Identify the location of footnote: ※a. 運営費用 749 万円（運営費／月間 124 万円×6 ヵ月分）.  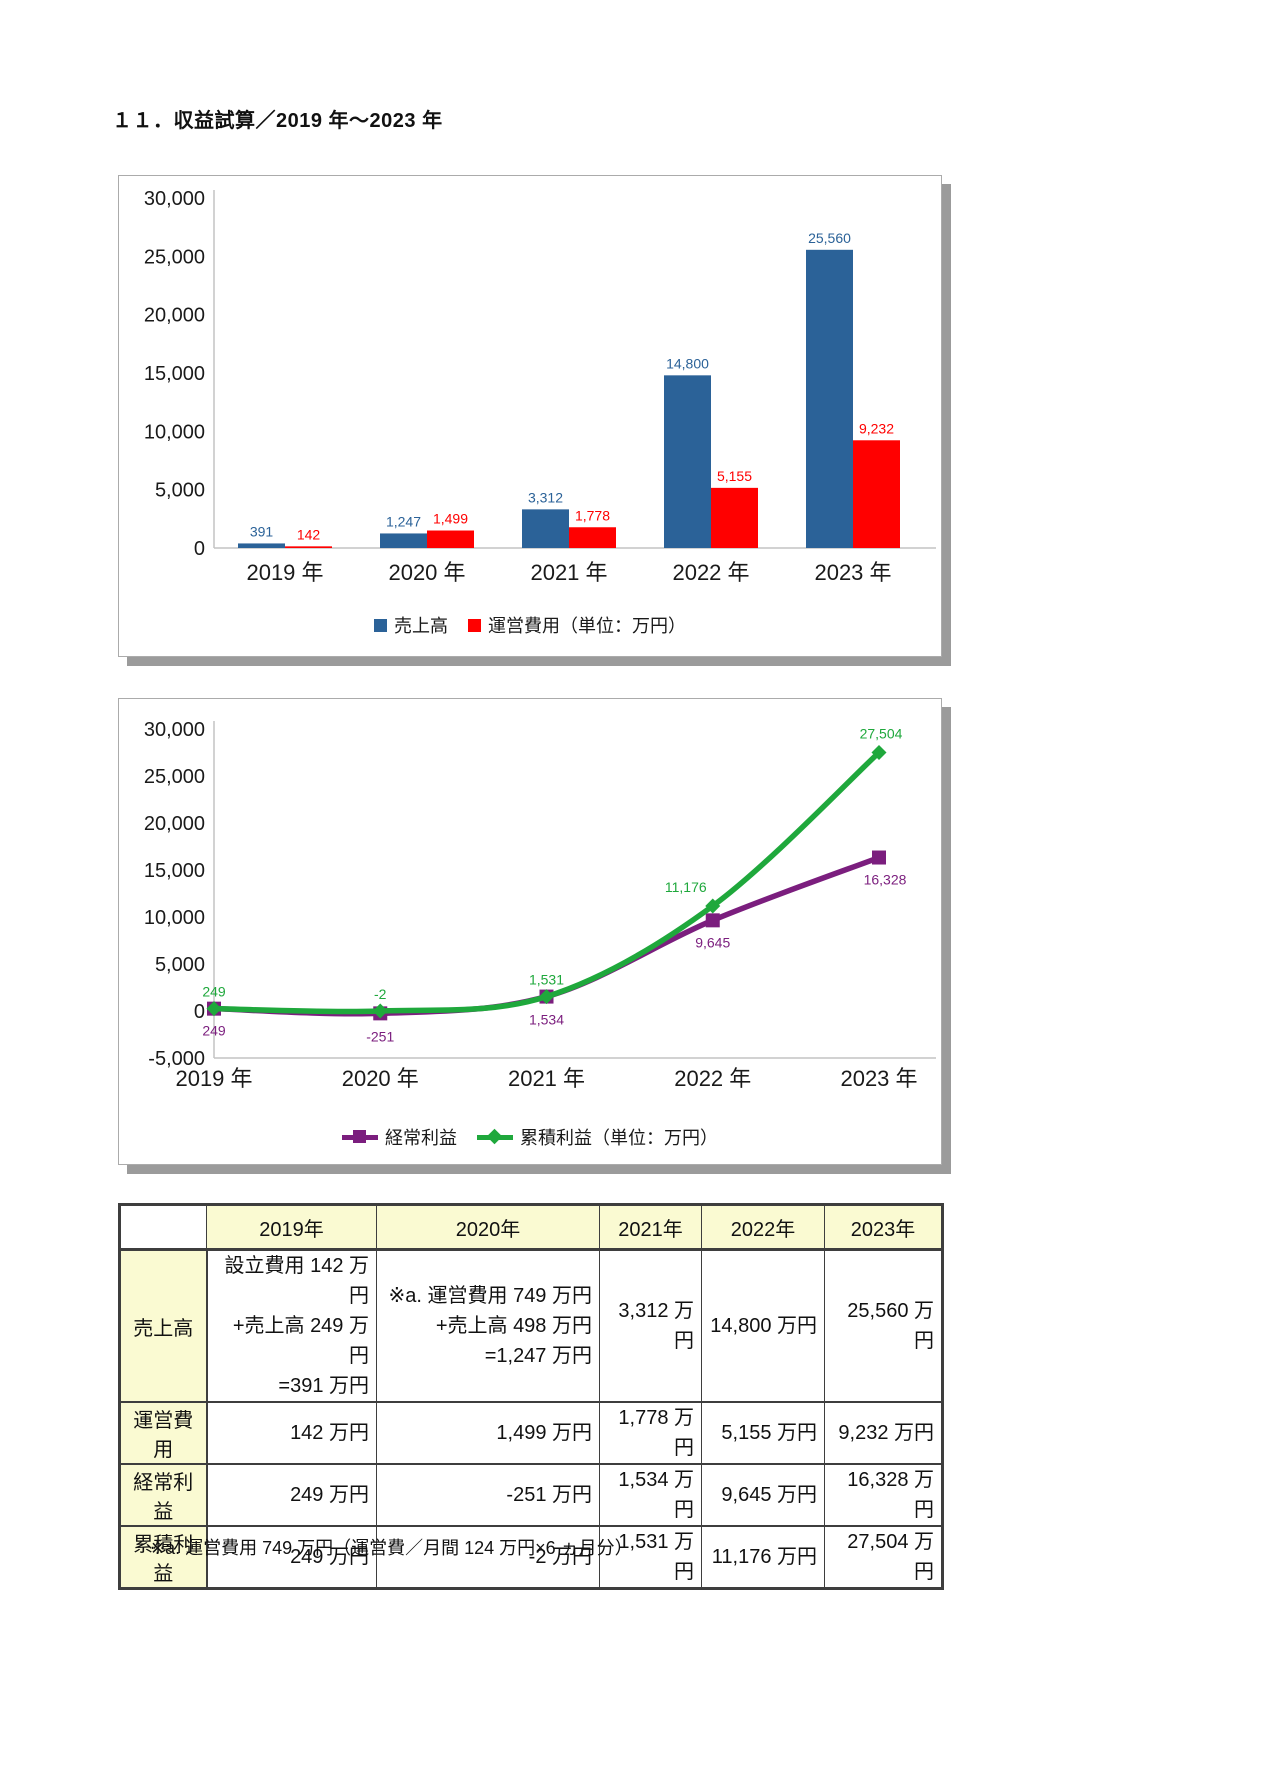
(391, 1548).